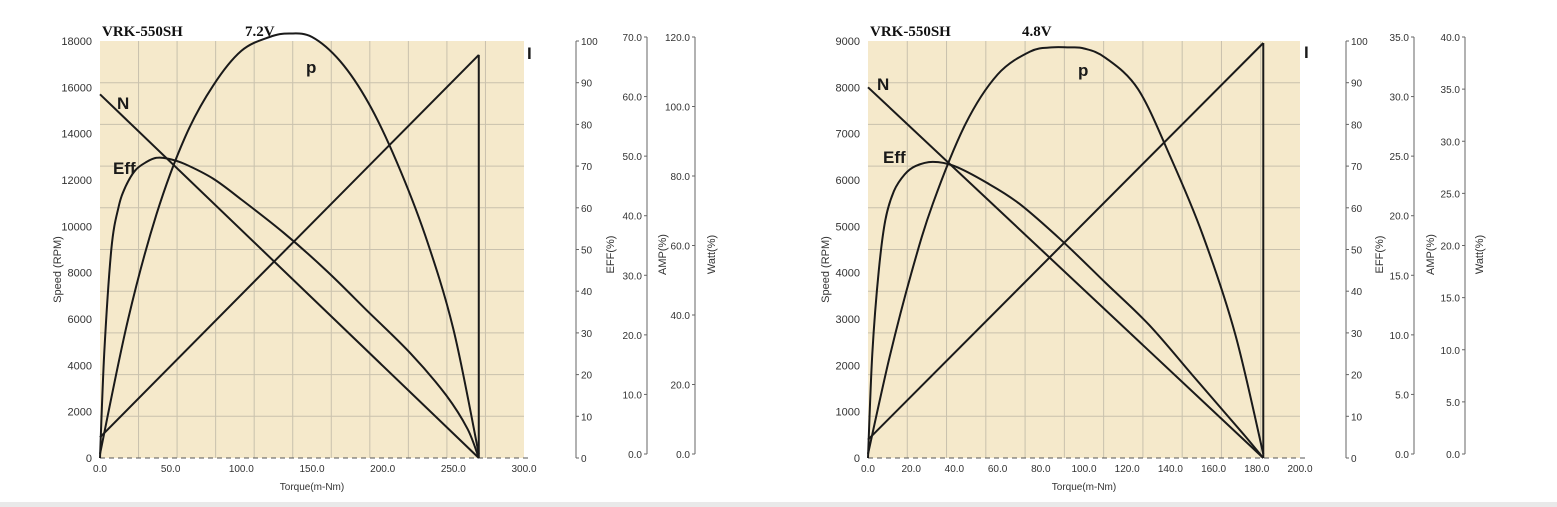  I want to click on x-tick-label: 180.0, so click(1256, 469).